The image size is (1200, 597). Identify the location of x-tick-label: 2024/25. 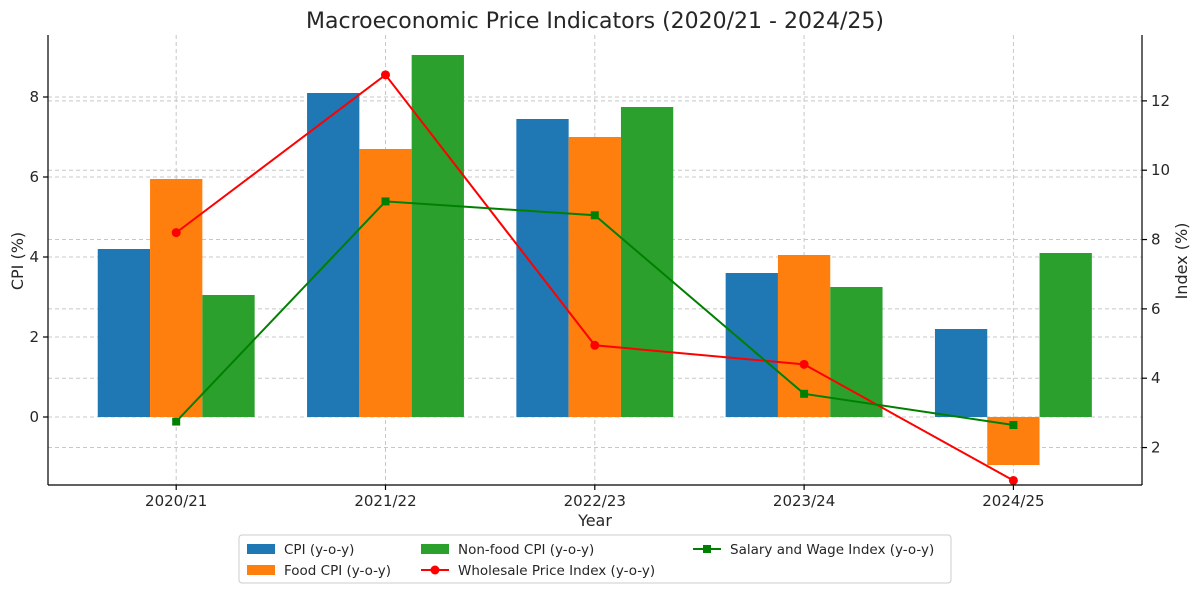
(1013, 501).